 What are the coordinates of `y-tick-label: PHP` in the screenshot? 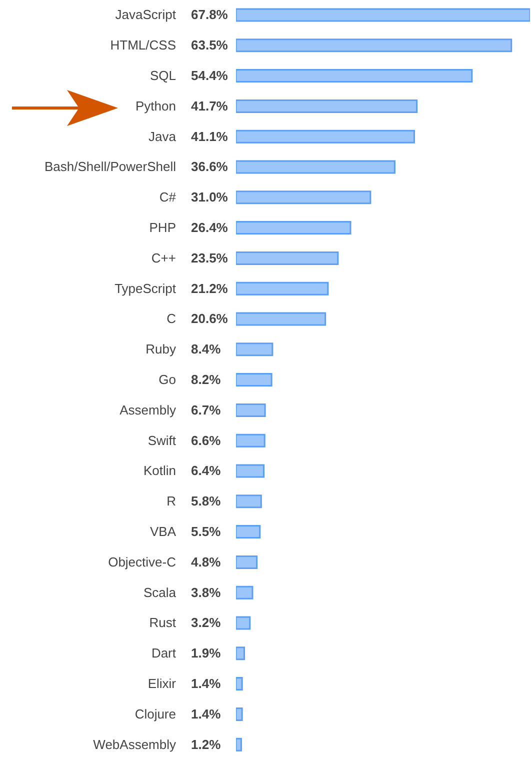 It's located at (162, 227).